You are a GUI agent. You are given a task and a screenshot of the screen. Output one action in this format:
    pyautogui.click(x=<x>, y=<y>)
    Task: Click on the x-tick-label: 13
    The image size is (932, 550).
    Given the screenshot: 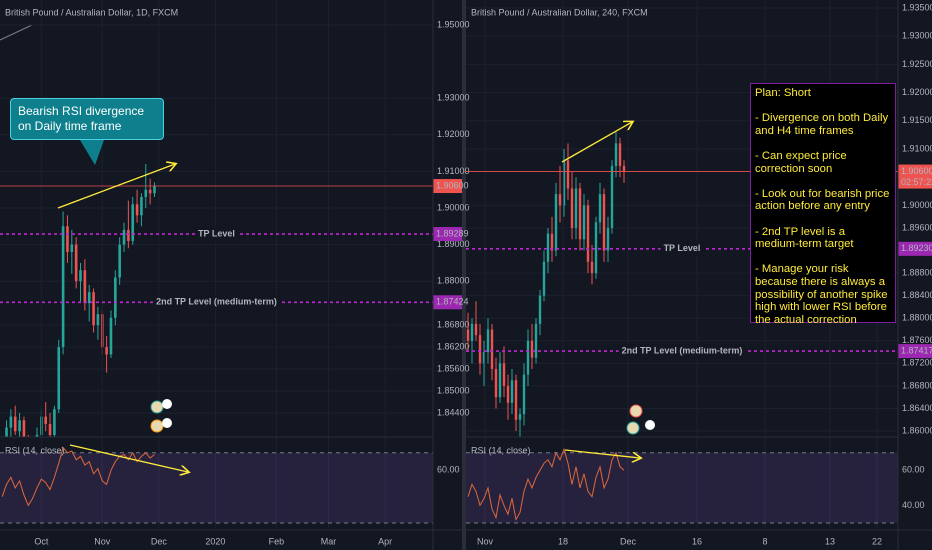 What is the action you would take?
    pyautogui.click(x=830, y=541)
    